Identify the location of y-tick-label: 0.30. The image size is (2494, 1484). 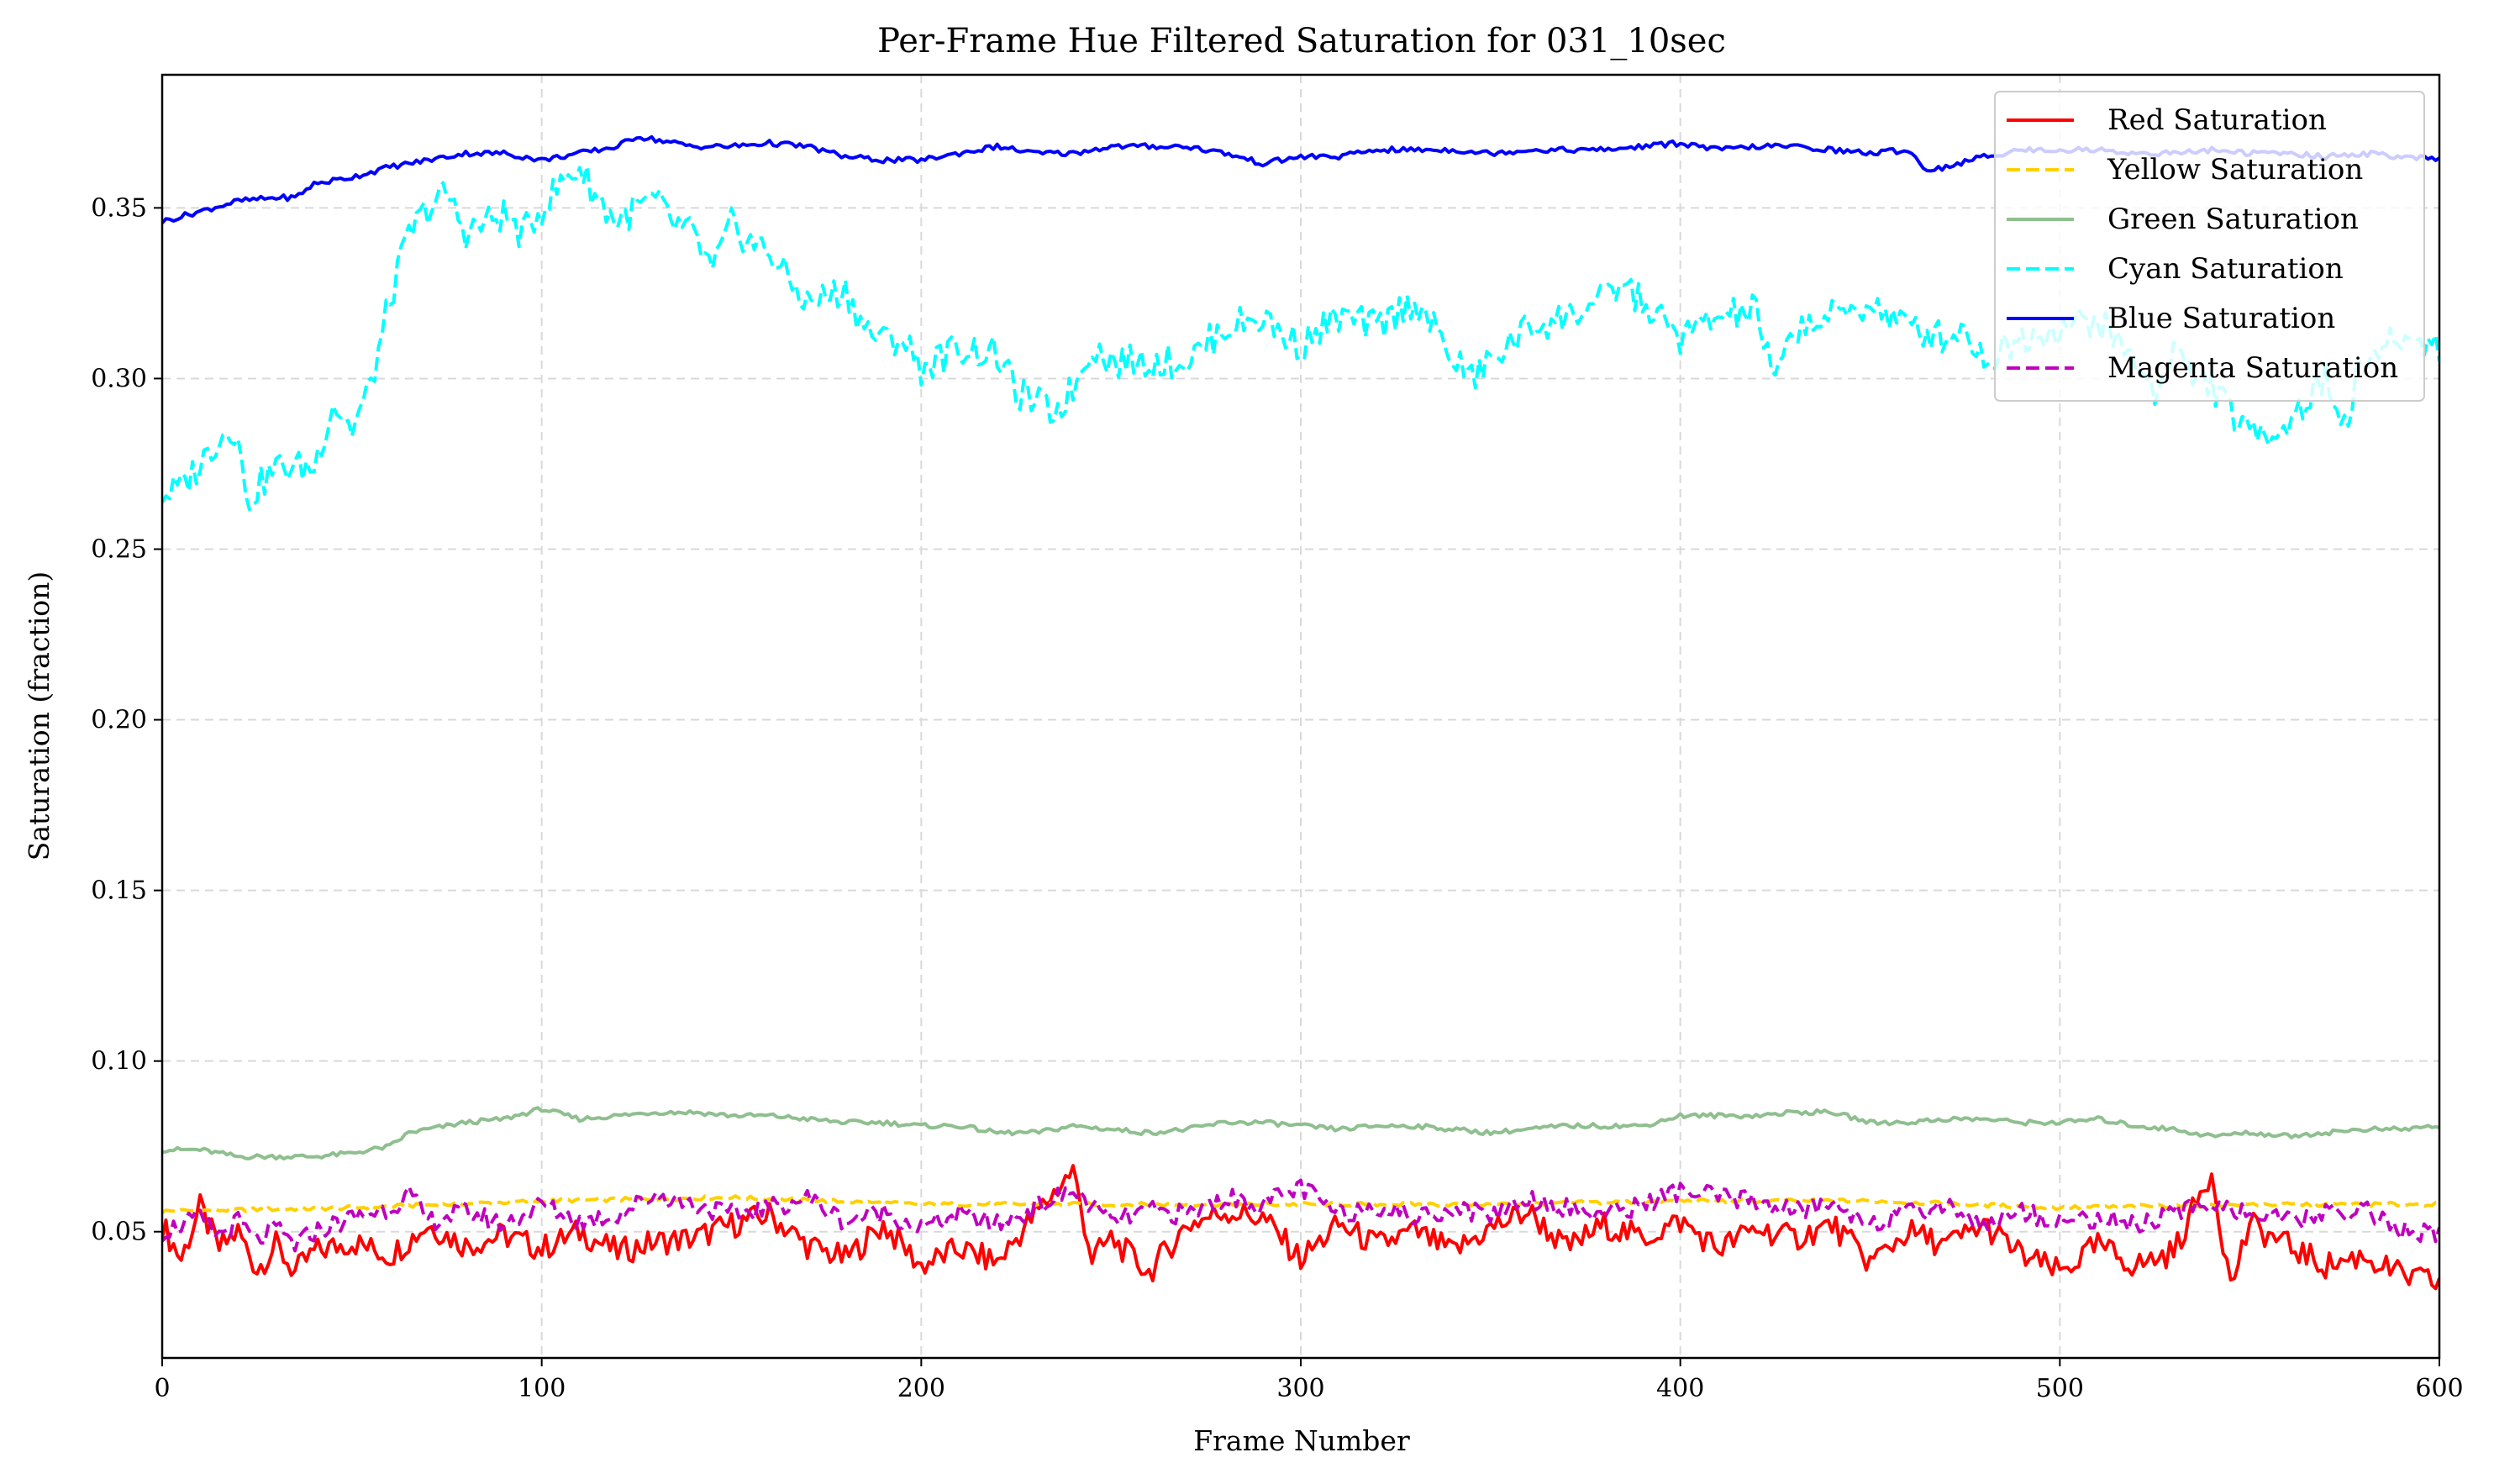
(119, 379).